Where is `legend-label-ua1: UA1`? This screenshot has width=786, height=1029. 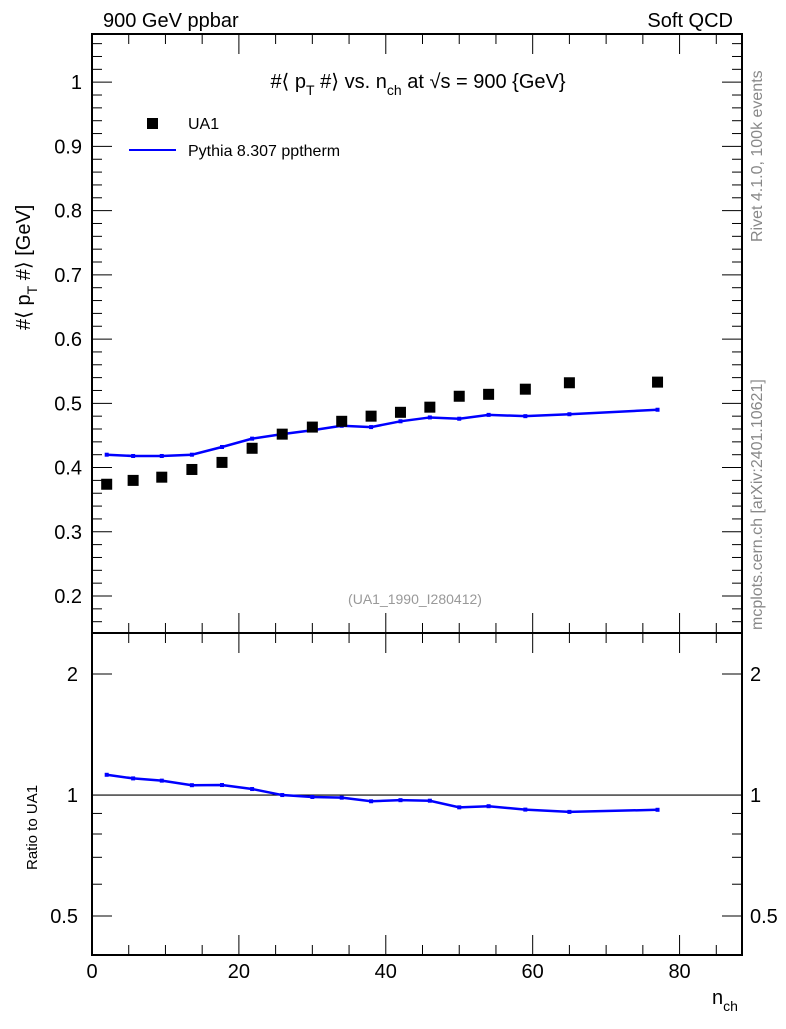 legend-label-ua1: UA1 is located at coordinates (203, 124).